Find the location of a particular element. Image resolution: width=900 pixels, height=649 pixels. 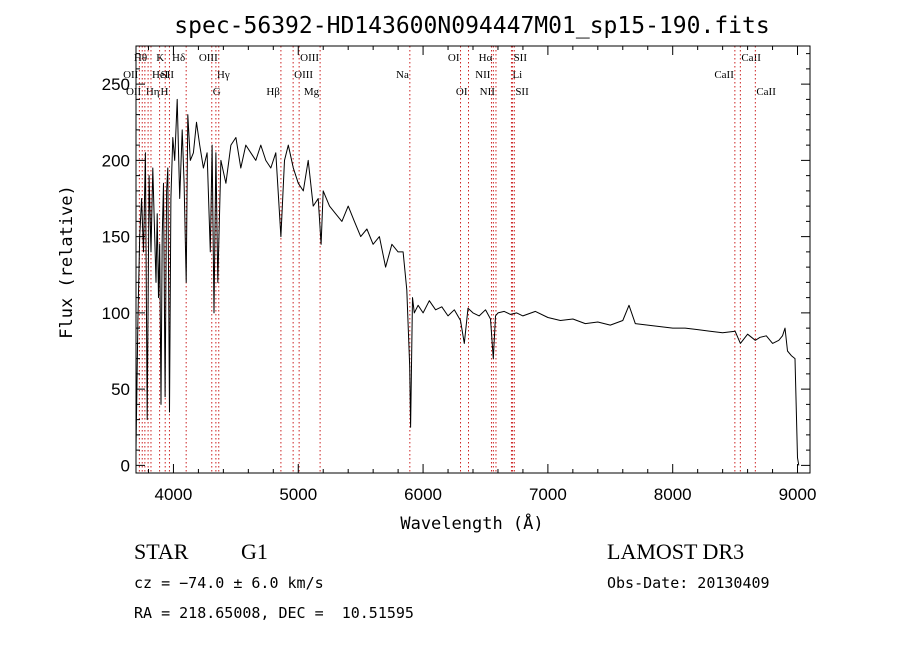

line-label-4: HeI is located at coordinates (160, 75).